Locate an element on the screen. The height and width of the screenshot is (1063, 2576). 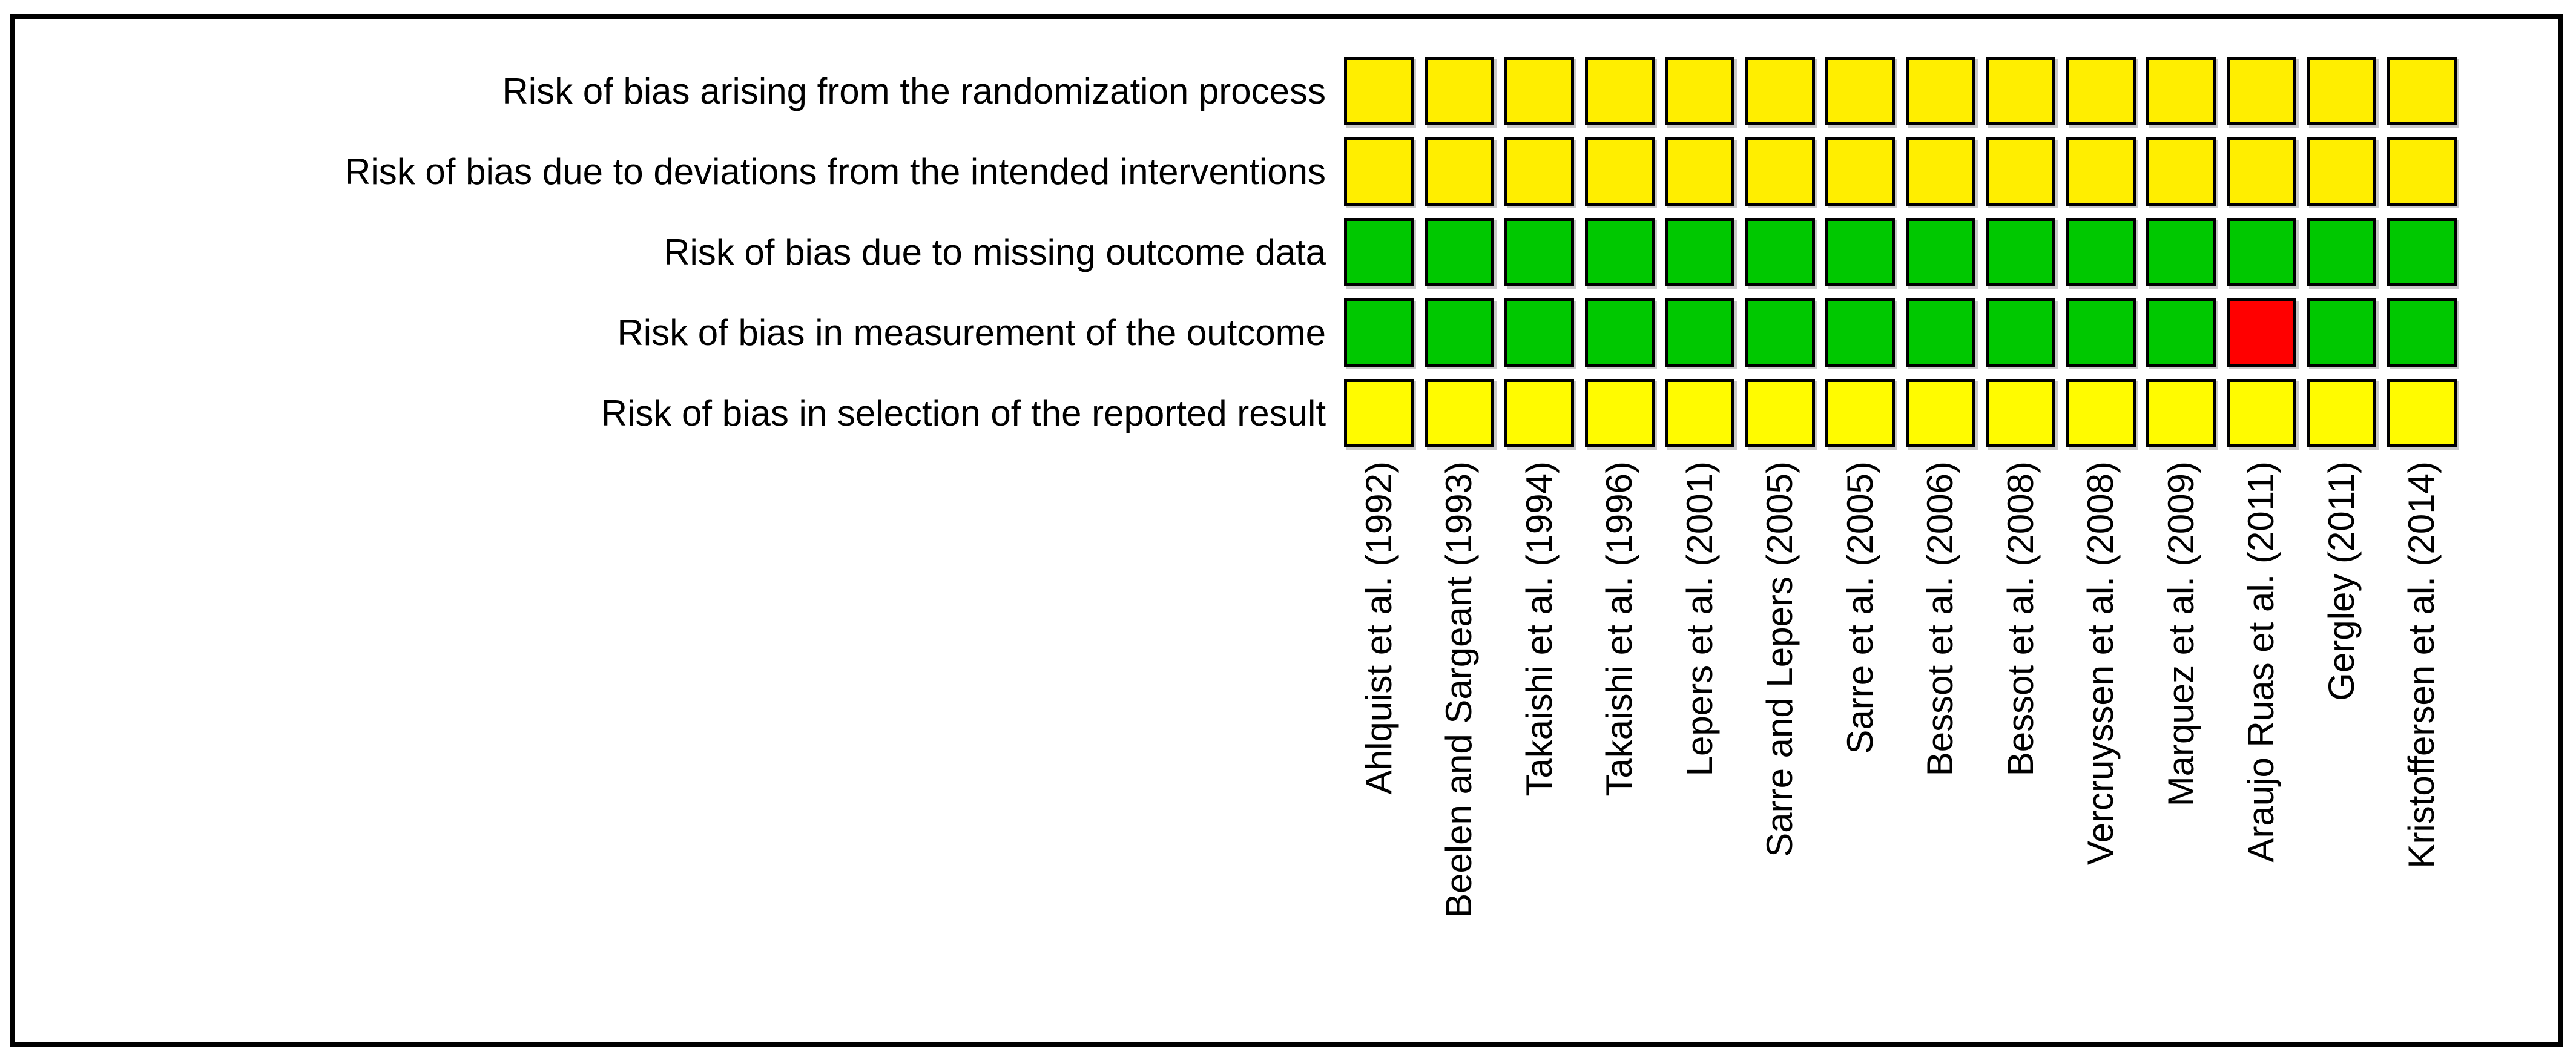
study-label: Sarre and Lepers (2005) is located at coordinates (1780, 744).